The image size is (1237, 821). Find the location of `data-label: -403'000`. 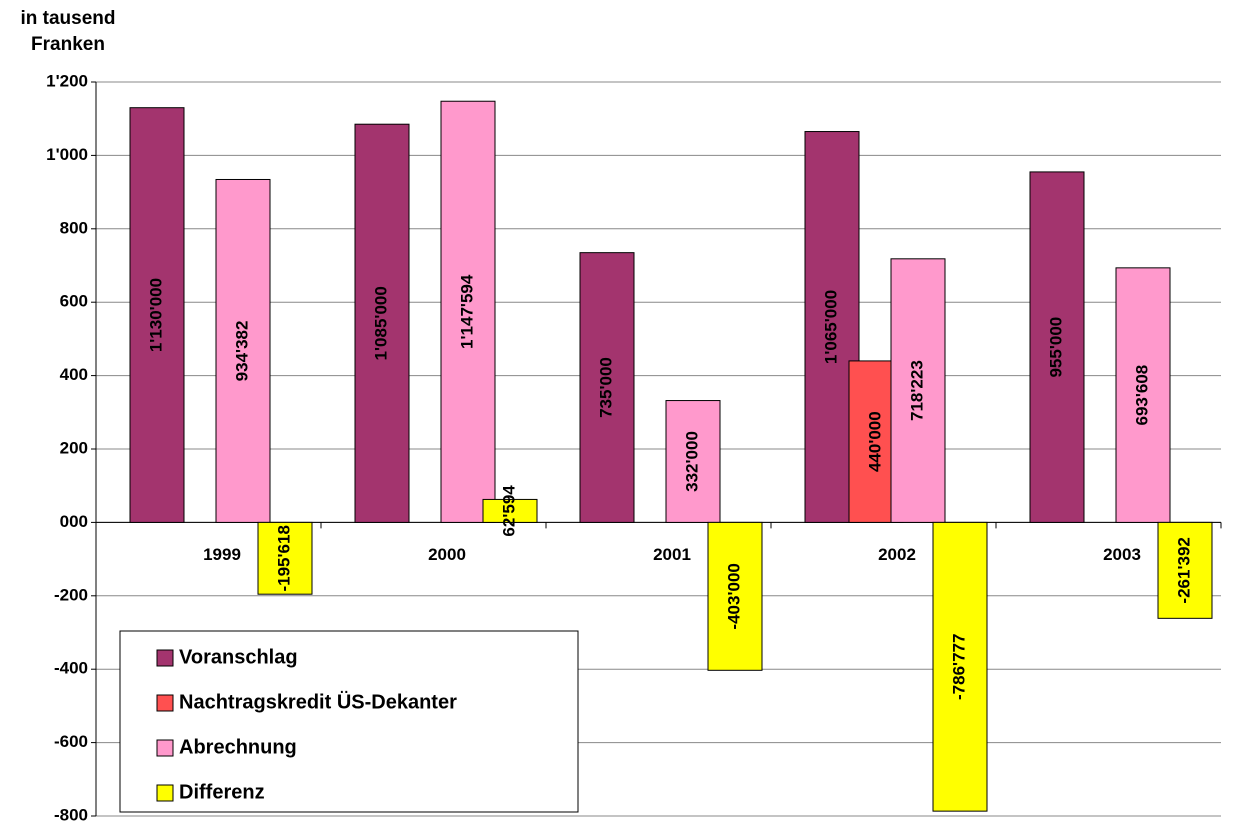

data-label: -403'000 is located at coordinates (733, 596).